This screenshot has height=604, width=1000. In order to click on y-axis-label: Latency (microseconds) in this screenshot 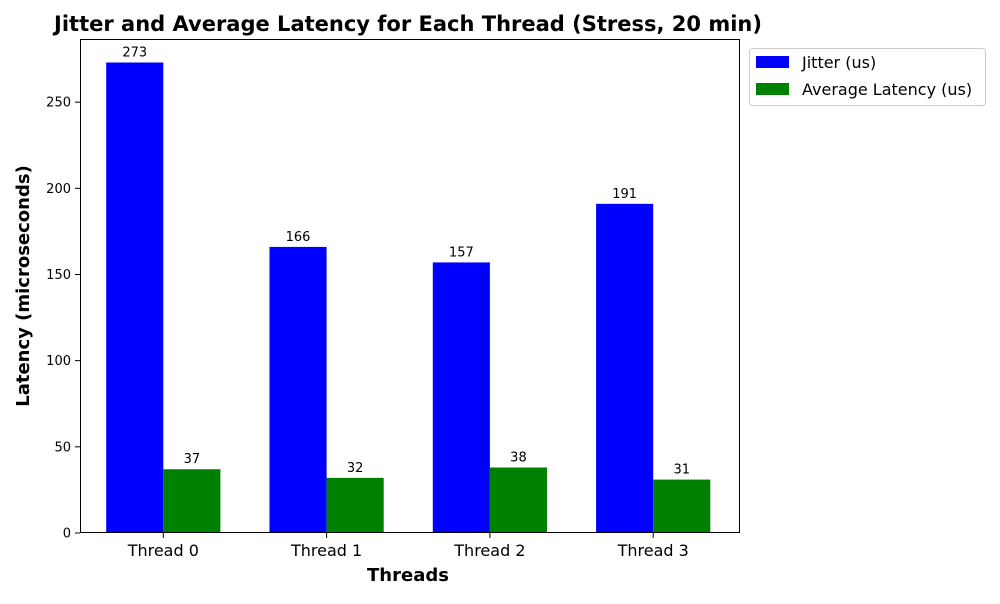, I will do `click(23, 286)`.